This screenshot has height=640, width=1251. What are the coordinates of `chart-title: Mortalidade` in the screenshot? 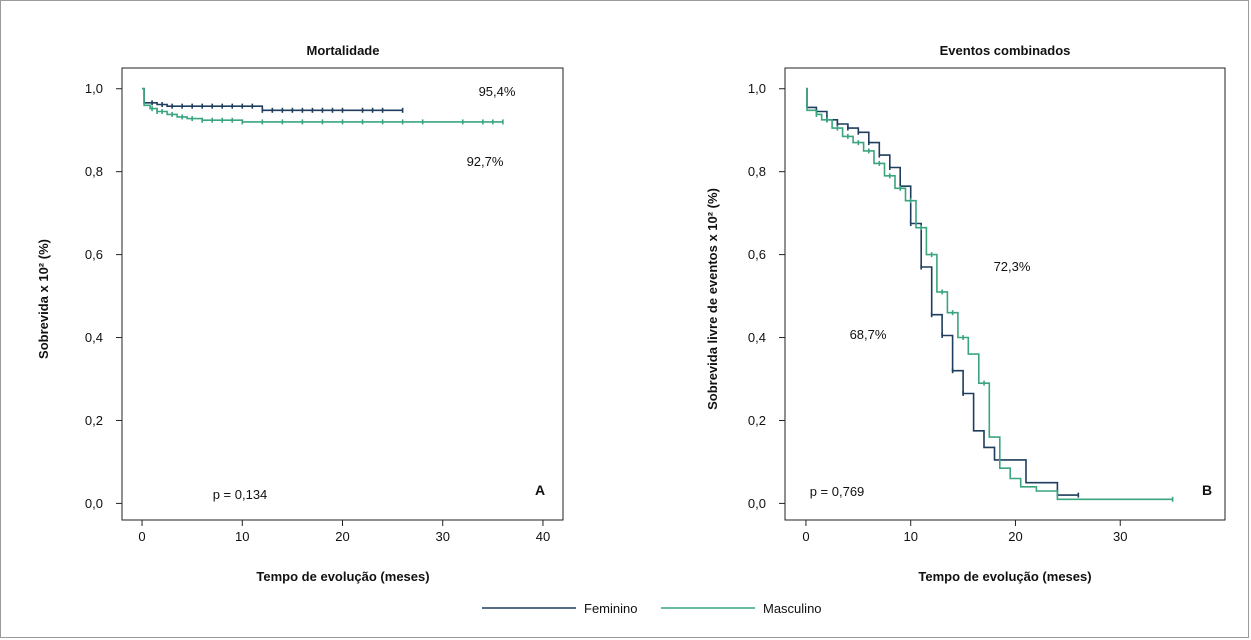 It's located at (343, 50).